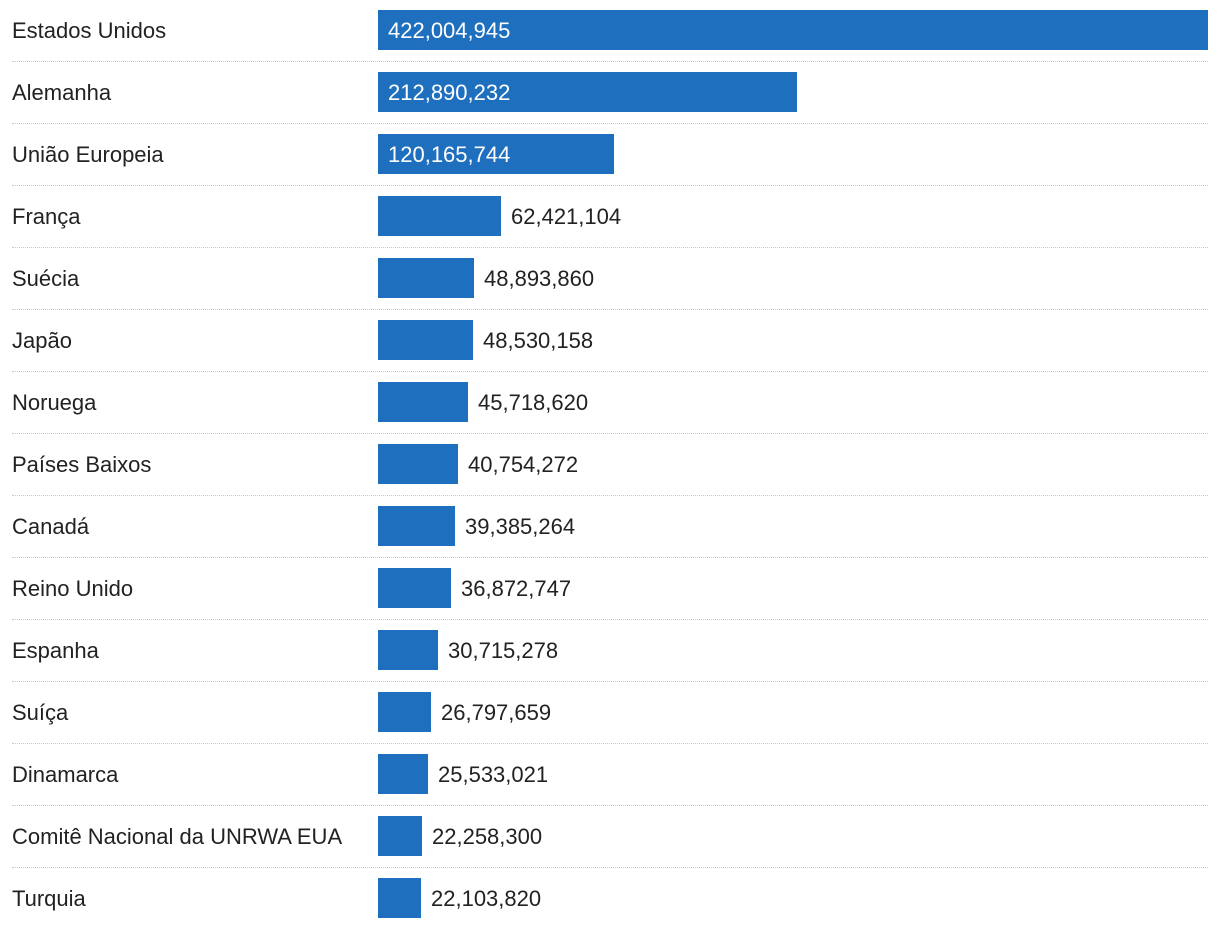 Image resolution: width=1220 pixels, height=930 pixels. Describe the element at coordinates (42, 340) in the screenshot. I see `category-label: Japão` at that location.